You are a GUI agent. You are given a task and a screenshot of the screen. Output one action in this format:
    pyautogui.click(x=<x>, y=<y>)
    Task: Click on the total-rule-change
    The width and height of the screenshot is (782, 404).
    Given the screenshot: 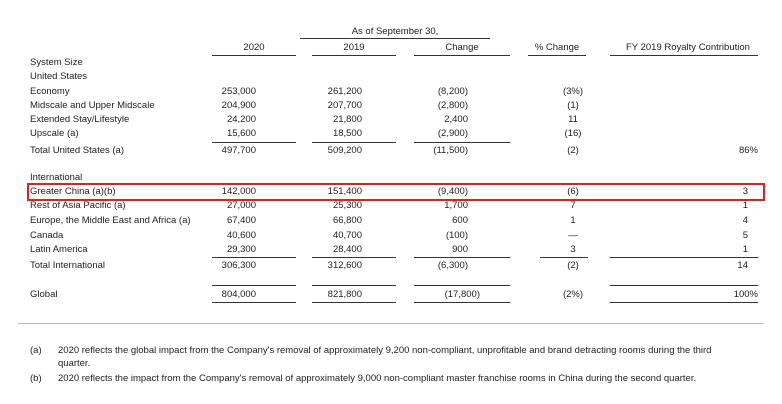 What is the action you would take?
    pyautogui.click(x=462, y=285)
    